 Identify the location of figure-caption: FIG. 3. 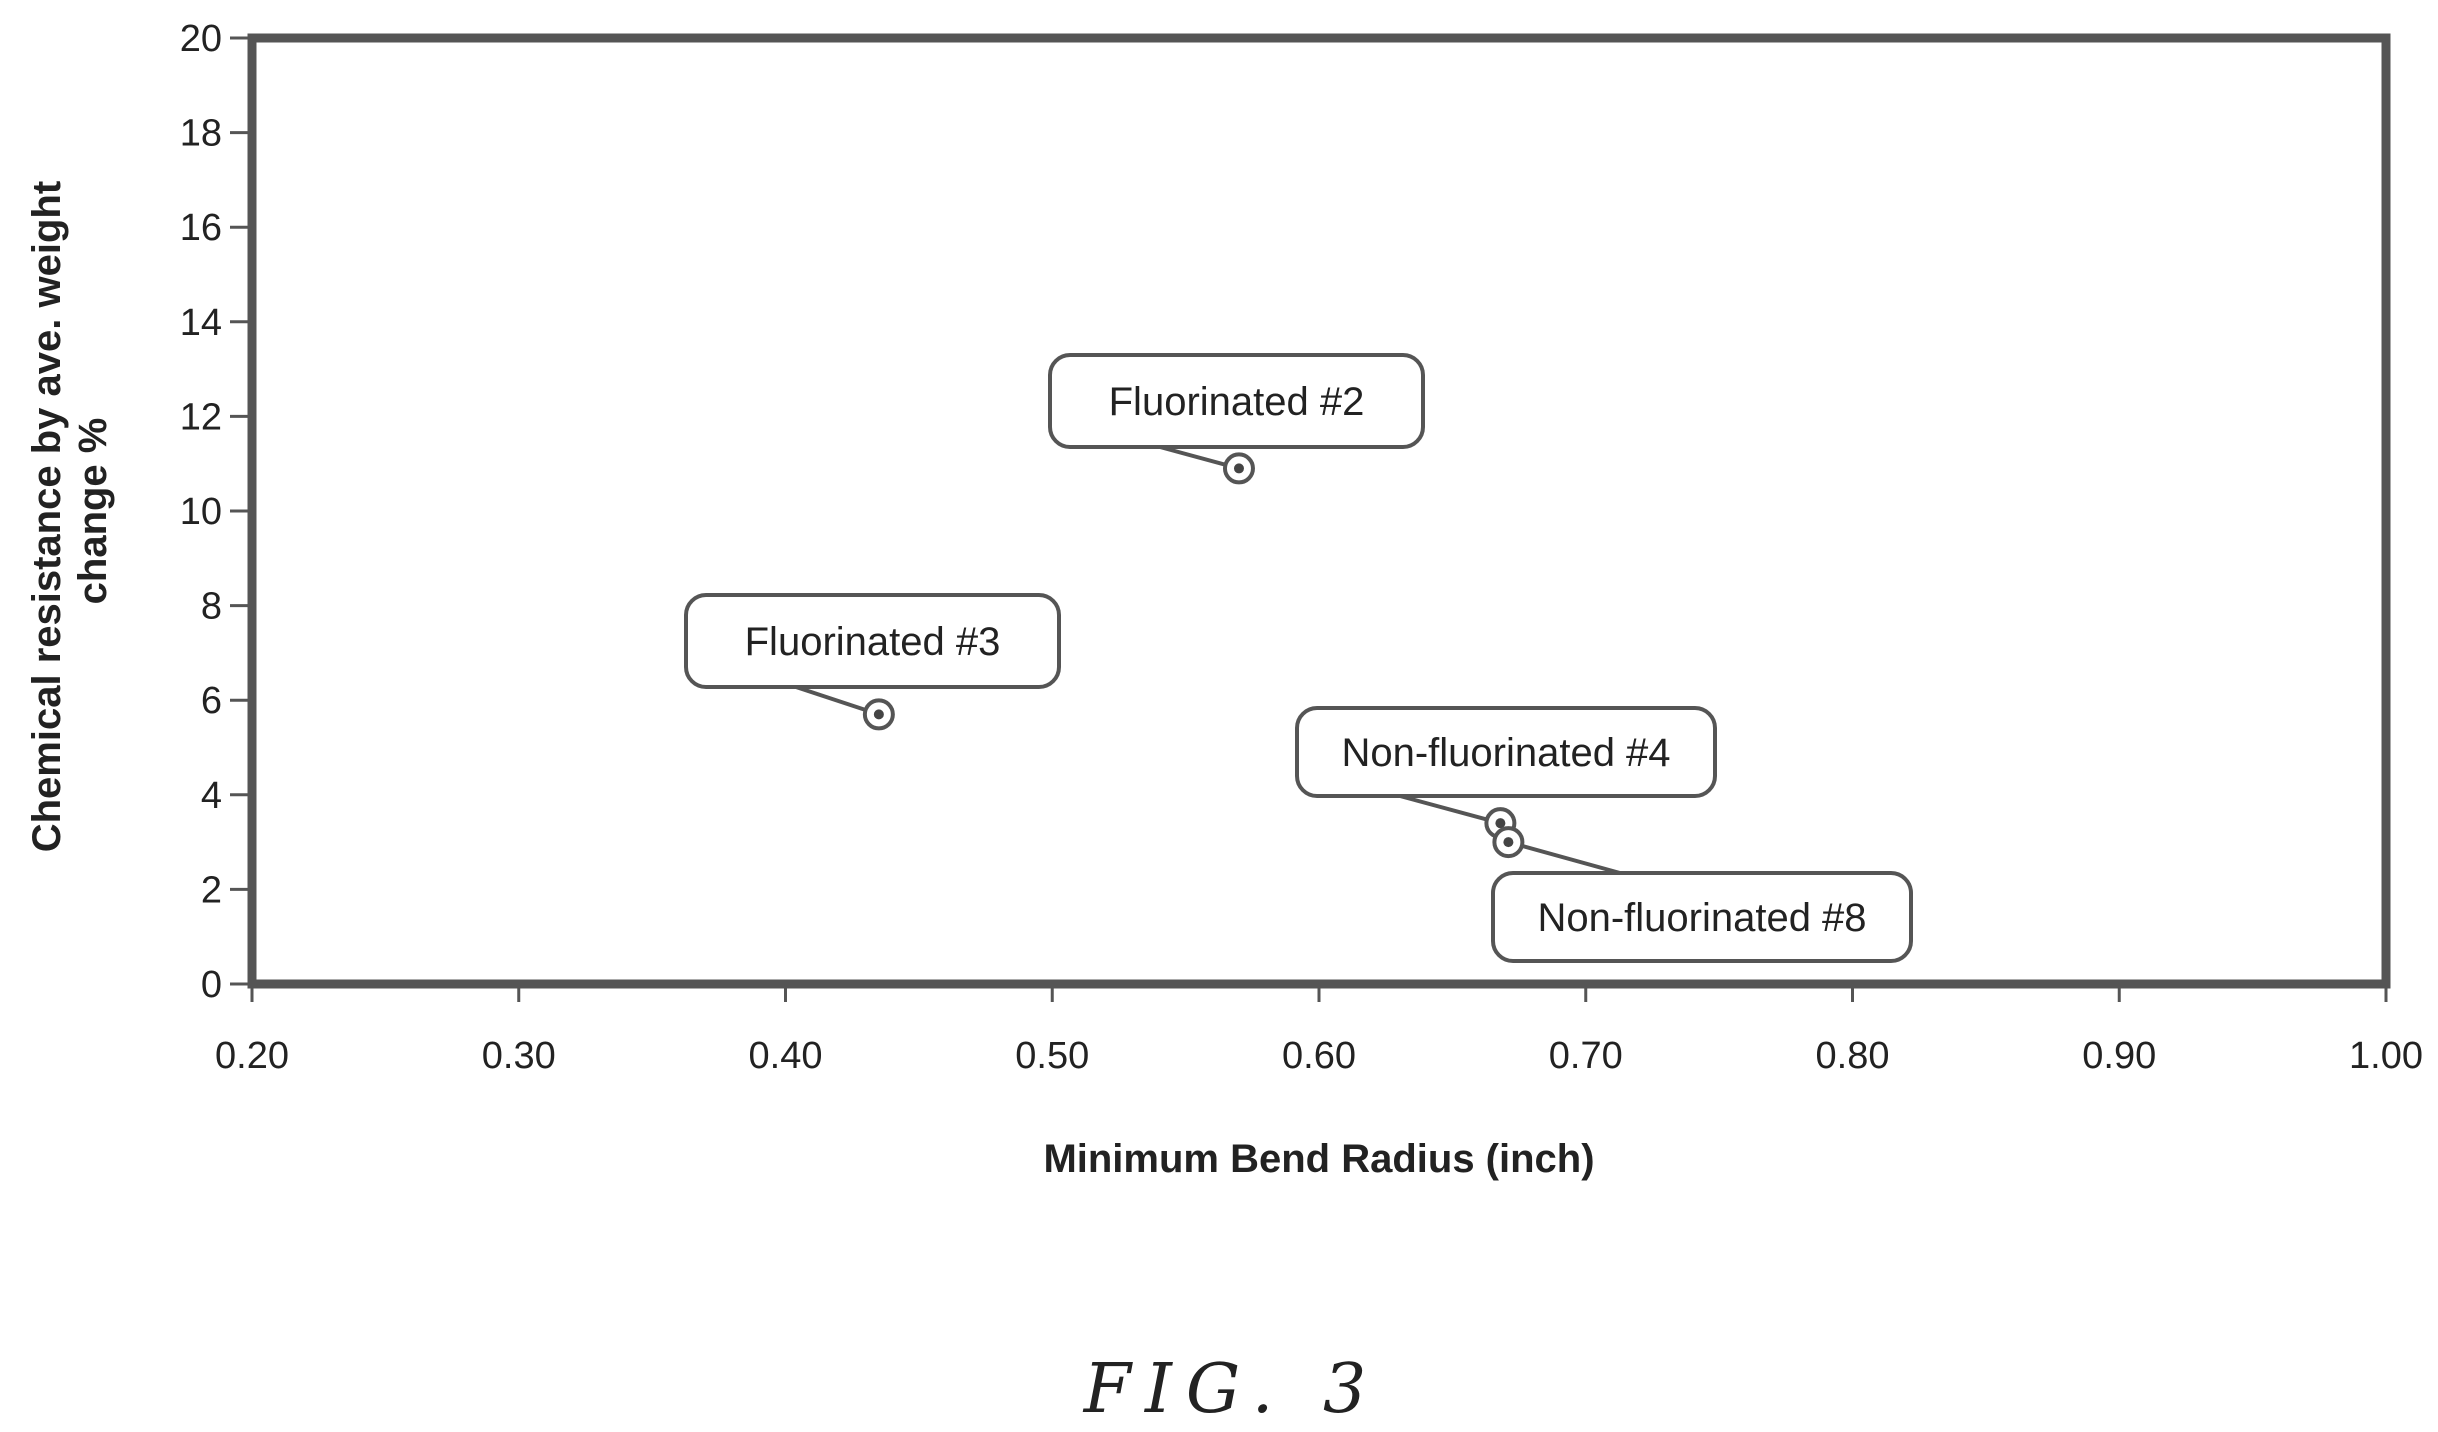
(1231, 1389).